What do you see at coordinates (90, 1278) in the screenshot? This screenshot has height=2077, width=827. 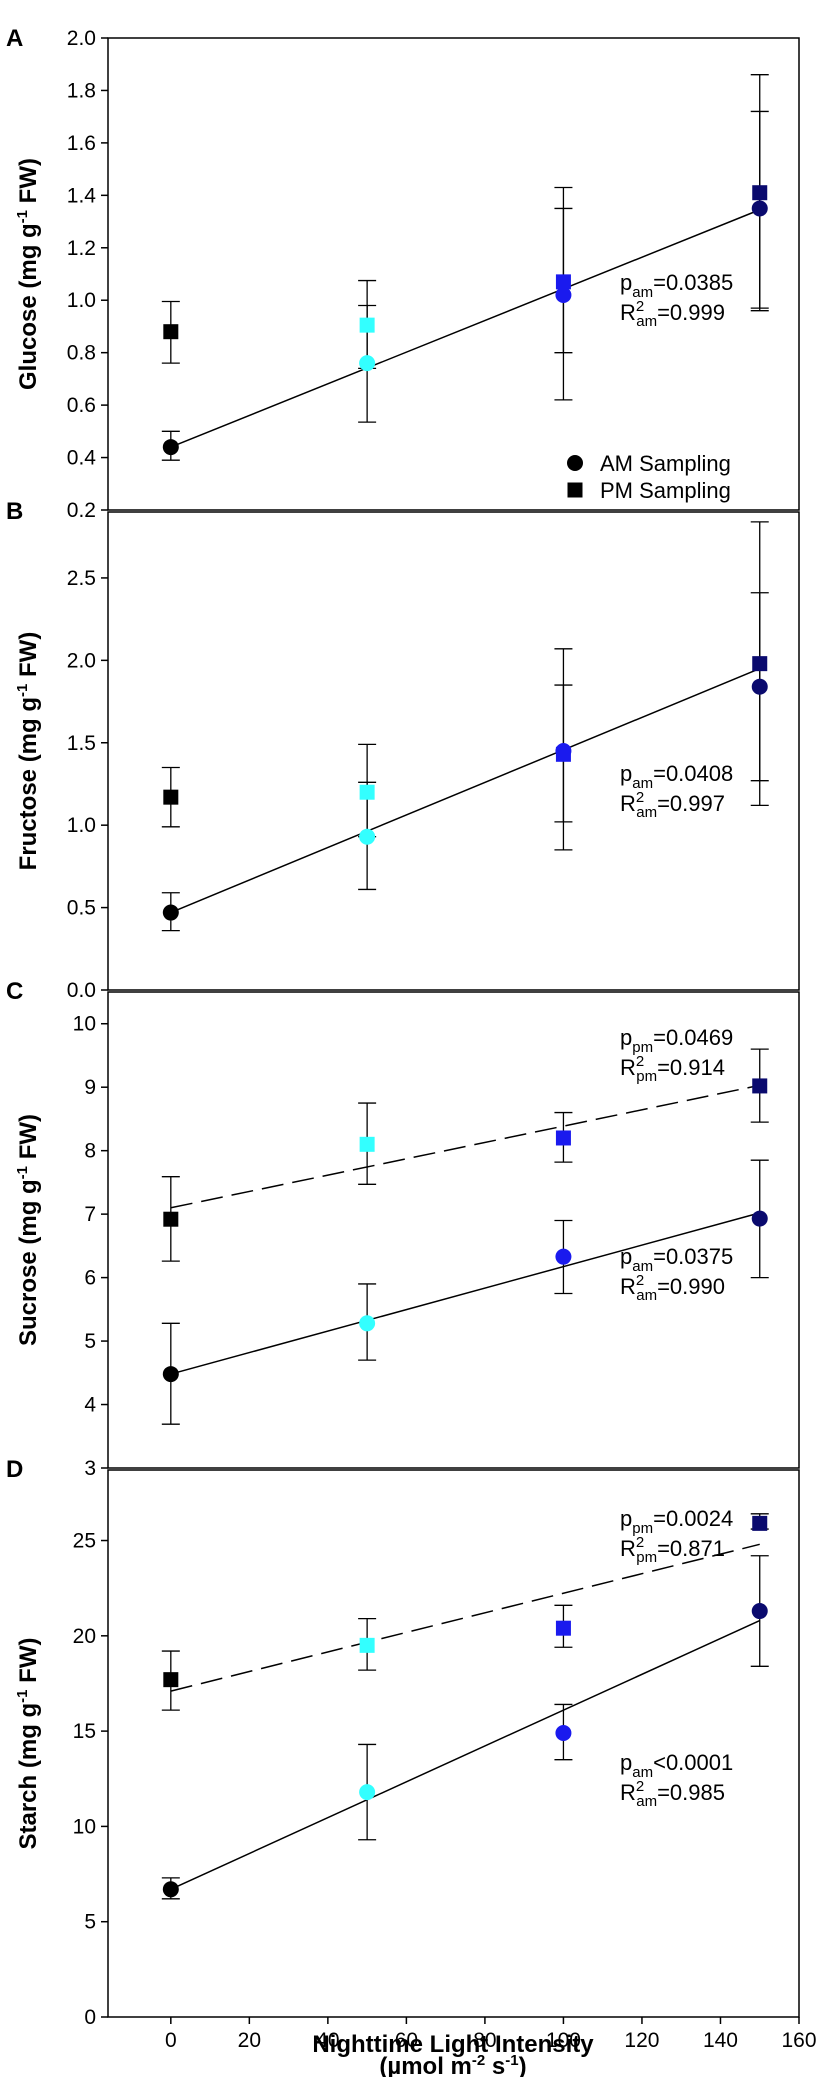 I see `y-tick-label: 6` at bounding box center [90, 1278].